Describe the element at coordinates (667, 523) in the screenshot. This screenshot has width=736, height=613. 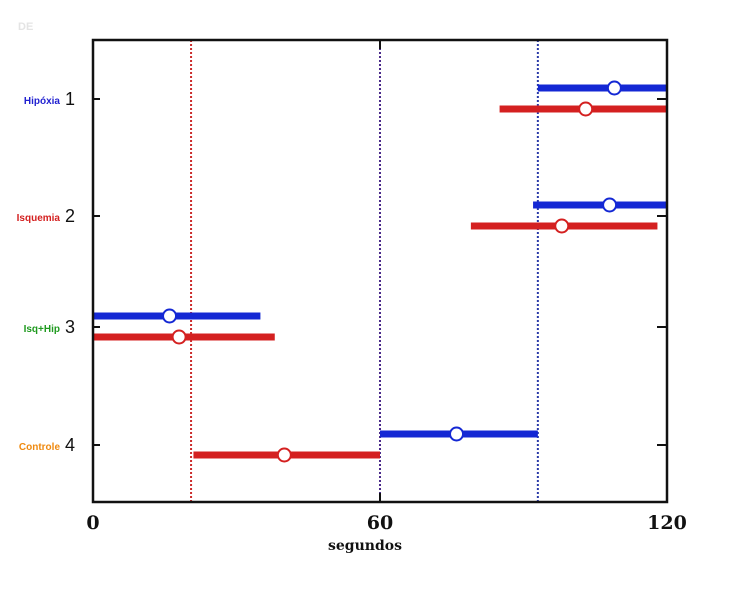
I see `x-tick-label-120: 120` at that location.